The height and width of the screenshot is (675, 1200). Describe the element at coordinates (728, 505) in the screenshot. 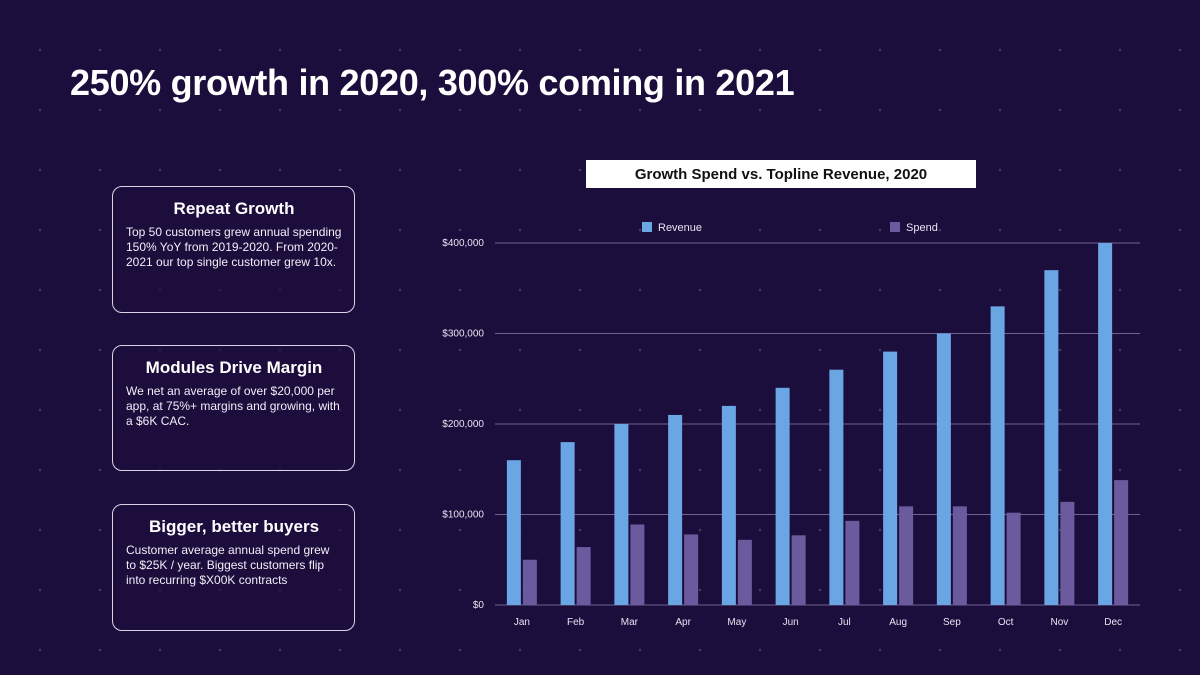

I see `revenue-bar-may` at that location.